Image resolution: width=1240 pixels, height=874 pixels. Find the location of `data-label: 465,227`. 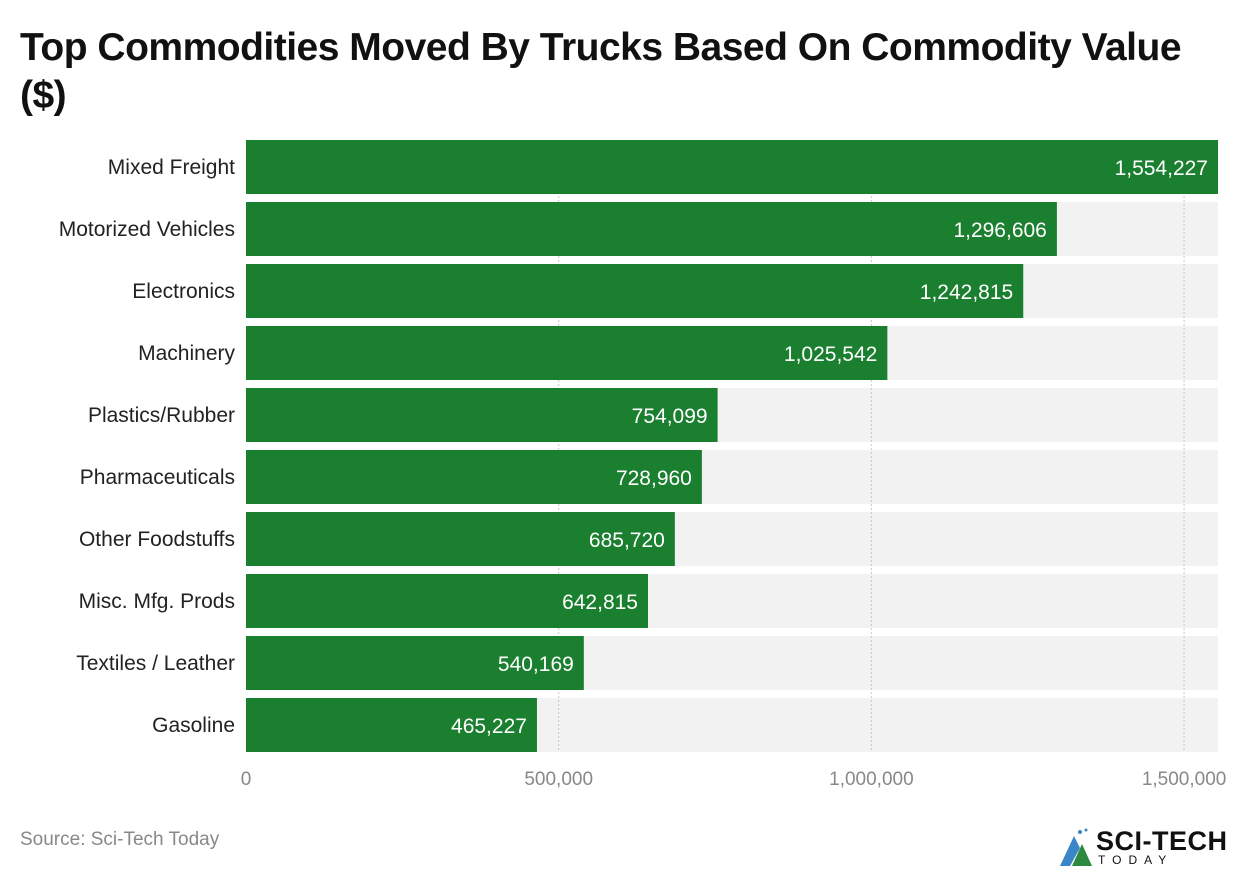

data-label: 465,227 is located at coordinates (489, 726).